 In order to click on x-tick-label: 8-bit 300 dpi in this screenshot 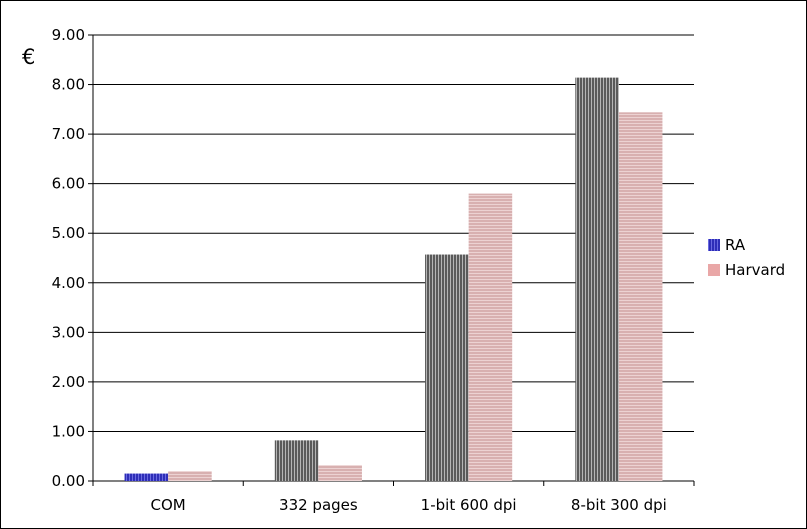, I will do `click(619, 505)`.